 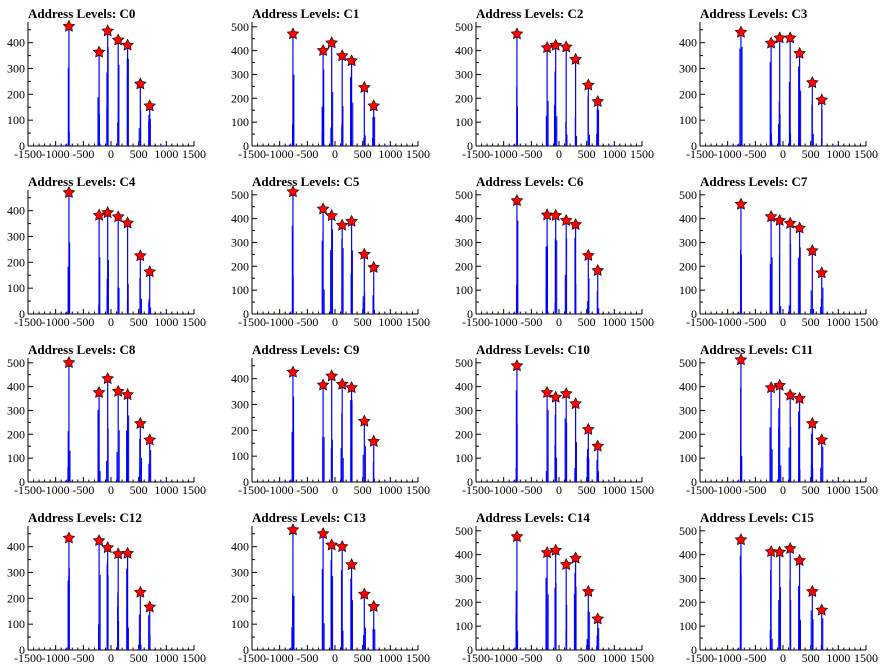 What do you see at coordinates (533, 517) in the screenshot?
I see `chart-title: Address Levels: C14` at bounding box center [533, 517].